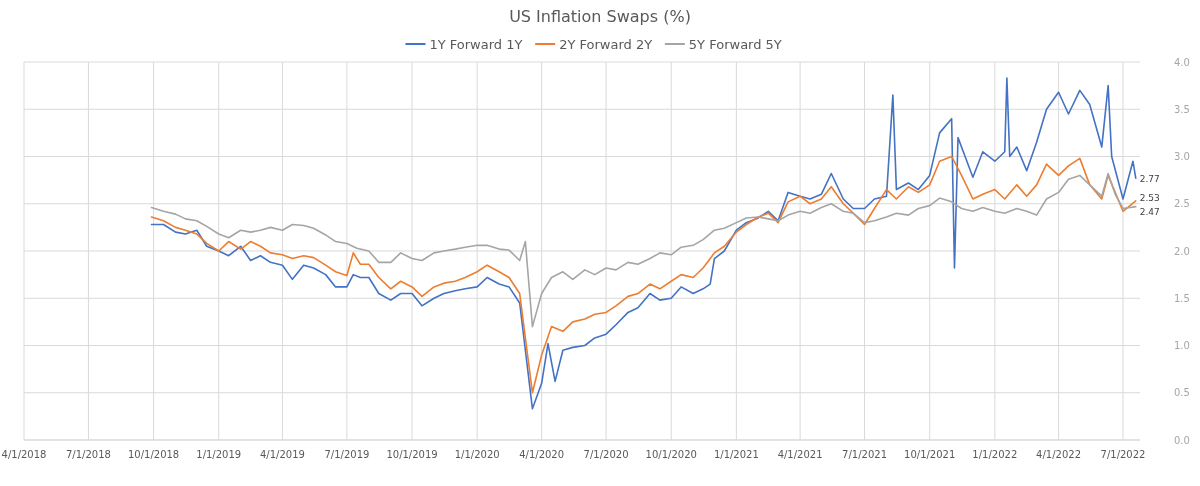  Describe the element at coordinates (735, 44) in the screenshot. I see `legend-label: 5Y Forward 5Y` at that location.